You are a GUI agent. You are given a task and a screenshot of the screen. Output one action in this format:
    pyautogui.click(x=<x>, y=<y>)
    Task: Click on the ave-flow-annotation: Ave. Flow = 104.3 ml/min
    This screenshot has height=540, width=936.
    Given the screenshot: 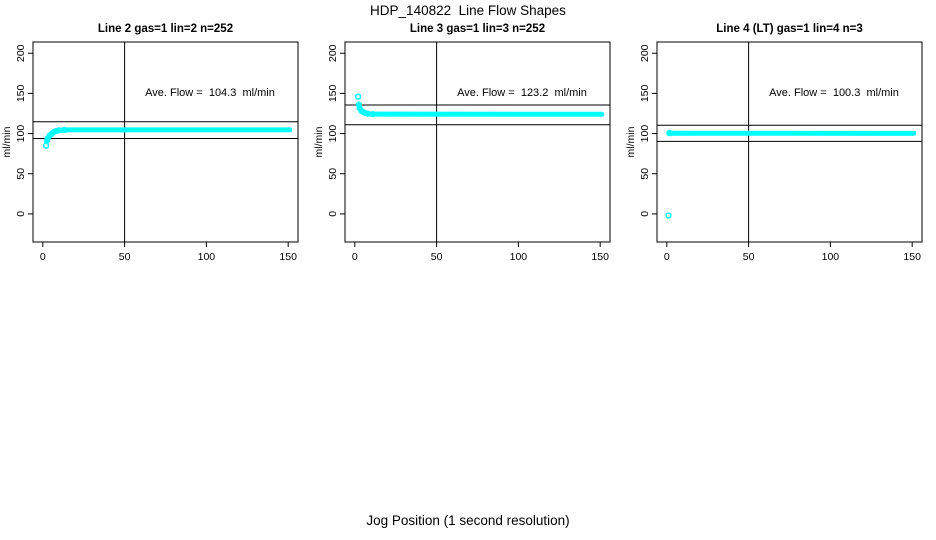 What is the action you would take?
    pyautogui.click(x=210, y=93)
    